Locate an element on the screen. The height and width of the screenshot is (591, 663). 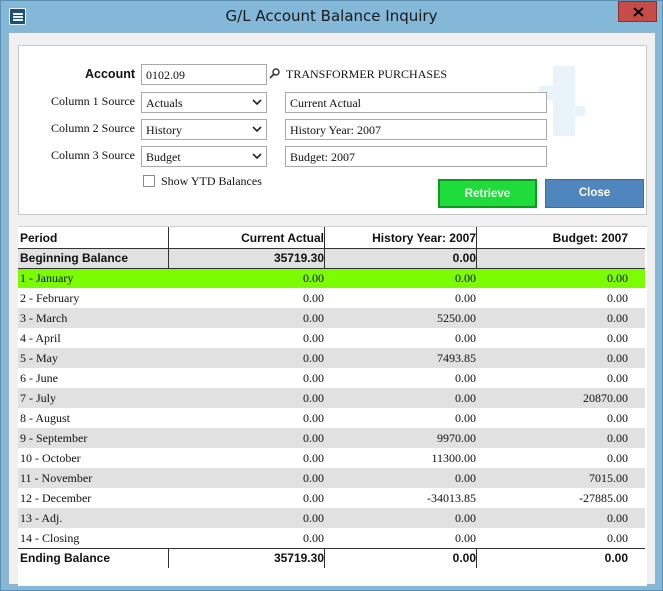
table-row: 3 - March 0.00 5250.00 0.00 is located at coordinates (331, 318).